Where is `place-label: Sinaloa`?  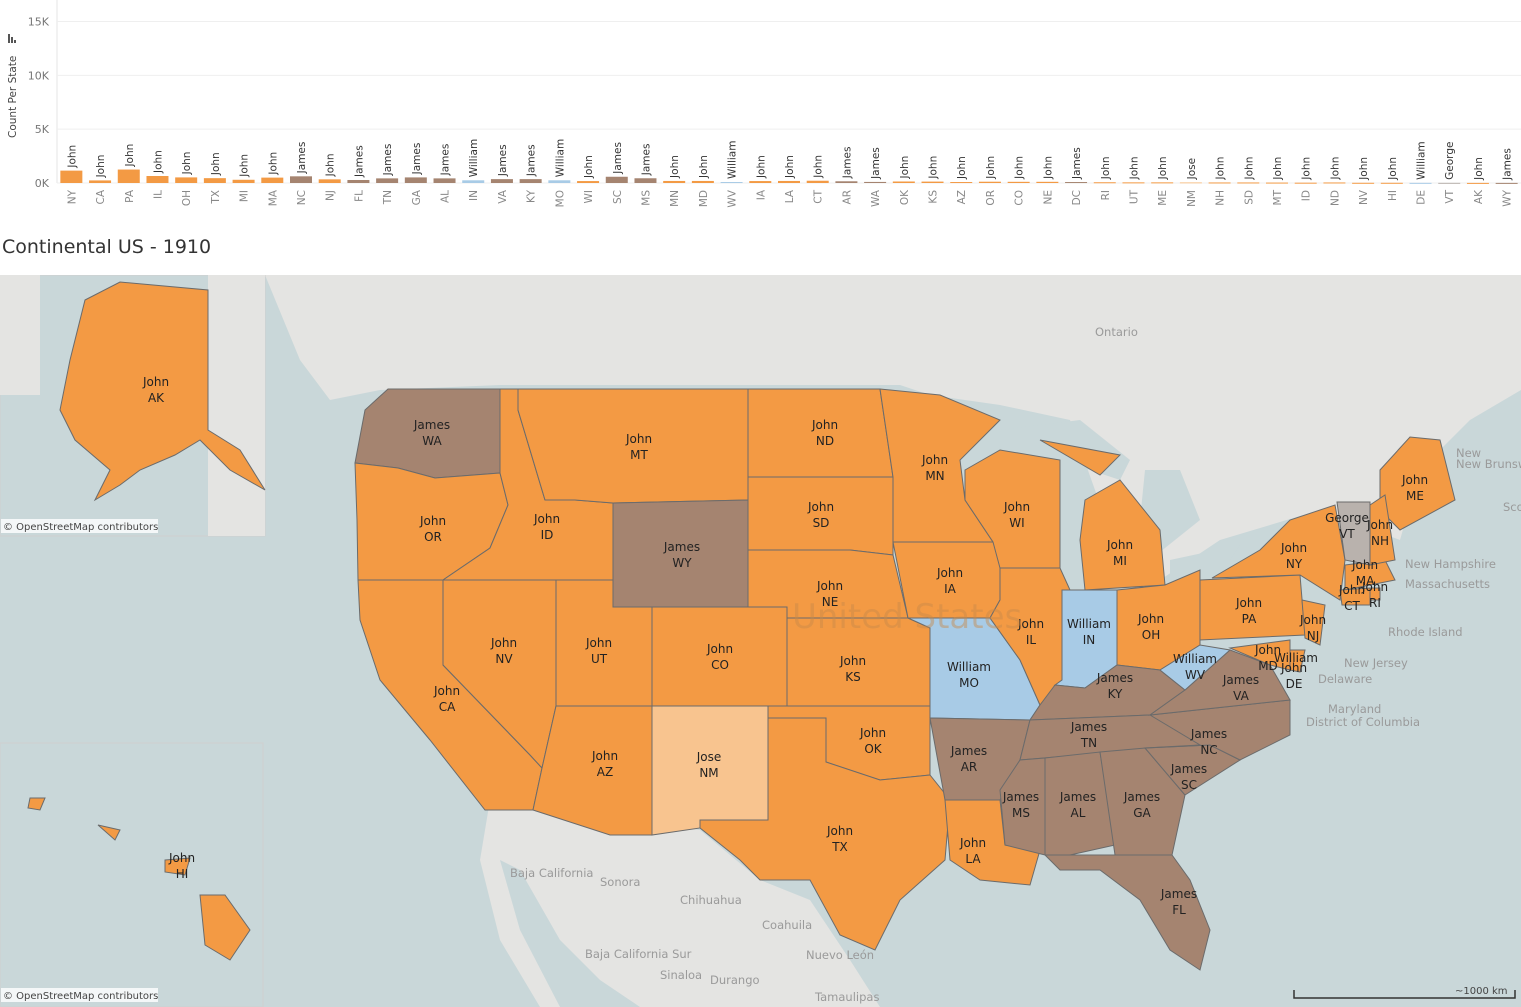
place-label: Sinaloa is located at coordinates (681, 975).